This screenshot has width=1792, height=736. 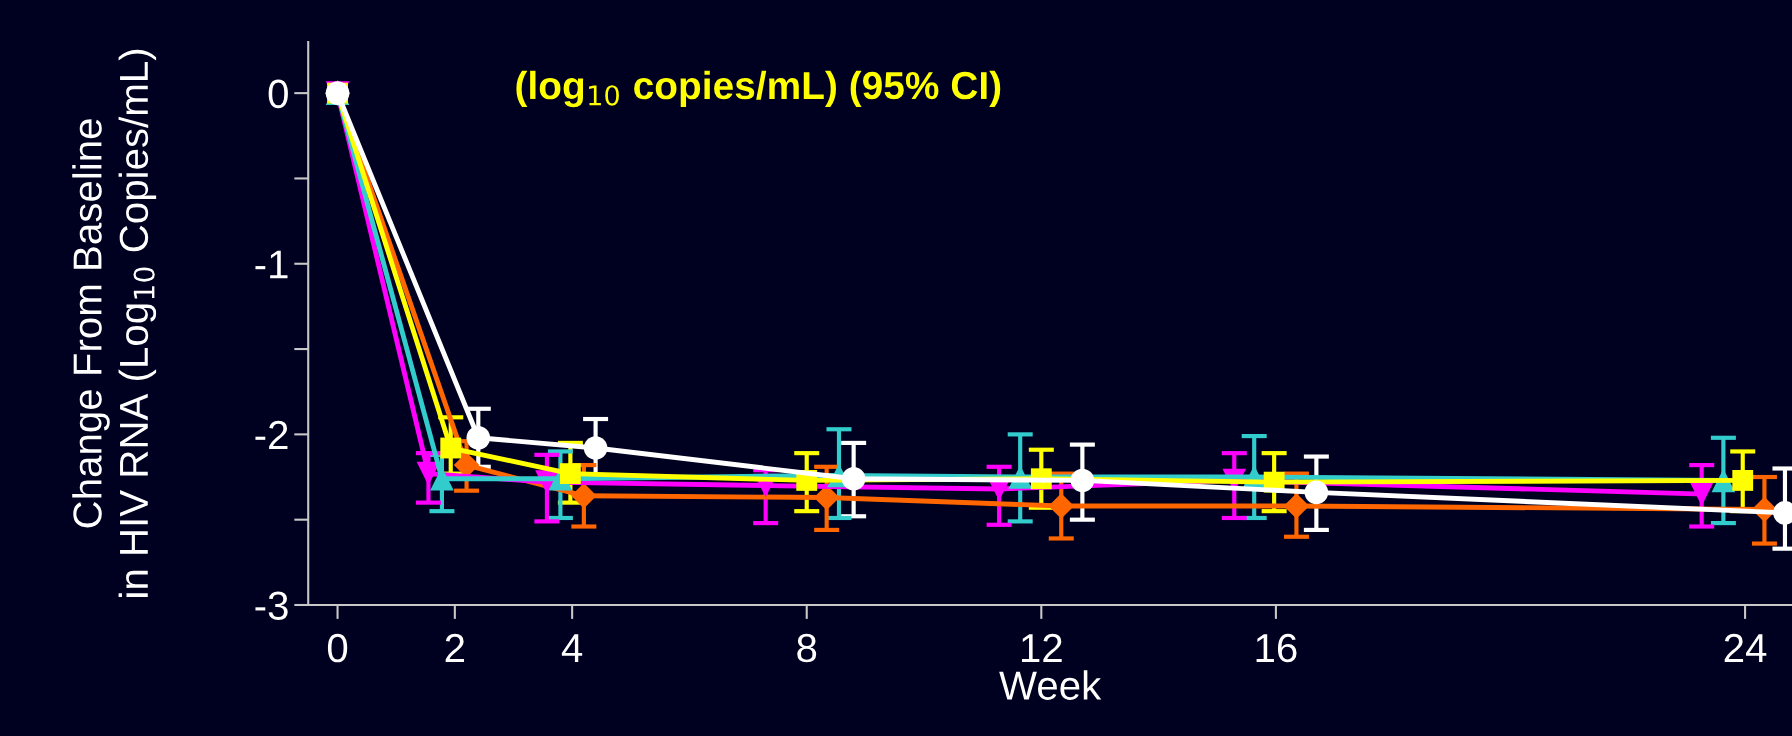 I want to click on y-tick-label: -3, so click(x=271, y=605).